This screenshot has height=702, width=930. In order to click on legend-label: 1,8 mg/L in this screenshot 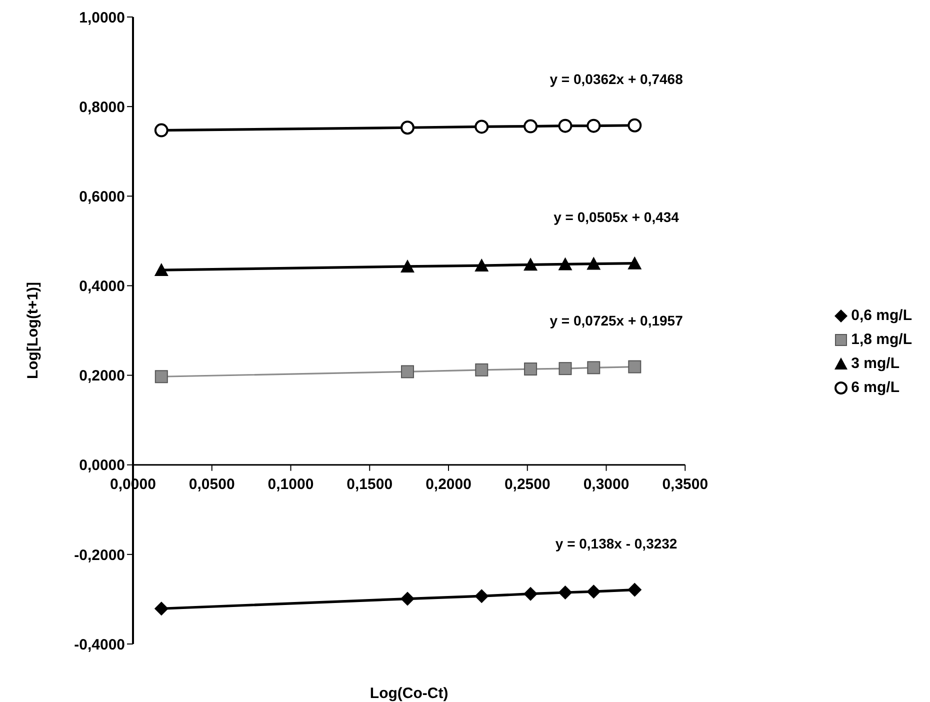, I will do `click(881, 339)`.